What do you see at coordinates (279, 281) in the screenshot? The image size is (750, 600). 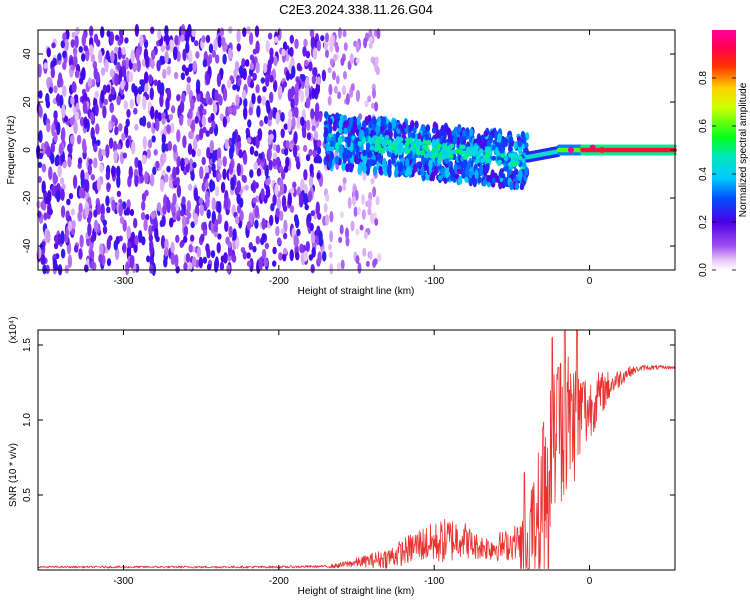 I see `x-tick-label: -200` at bounding box center [279, 281].